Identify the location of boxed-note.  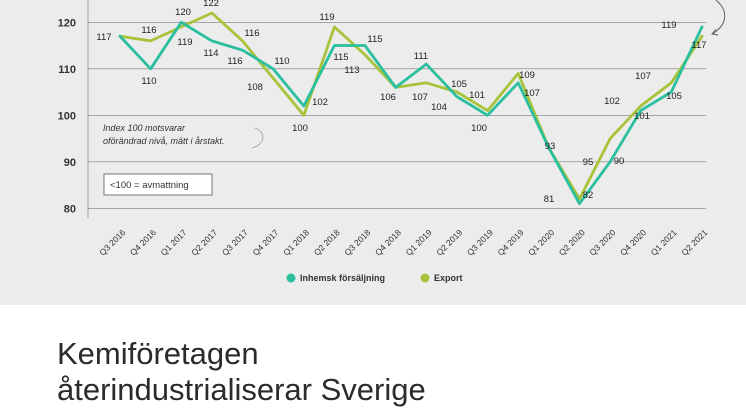
(158, 184).